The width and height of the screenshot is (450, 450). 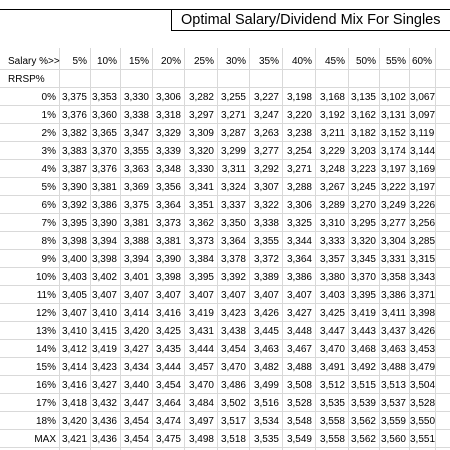 I want to click on table-cell: 3,464, so click(x=168, y=403).